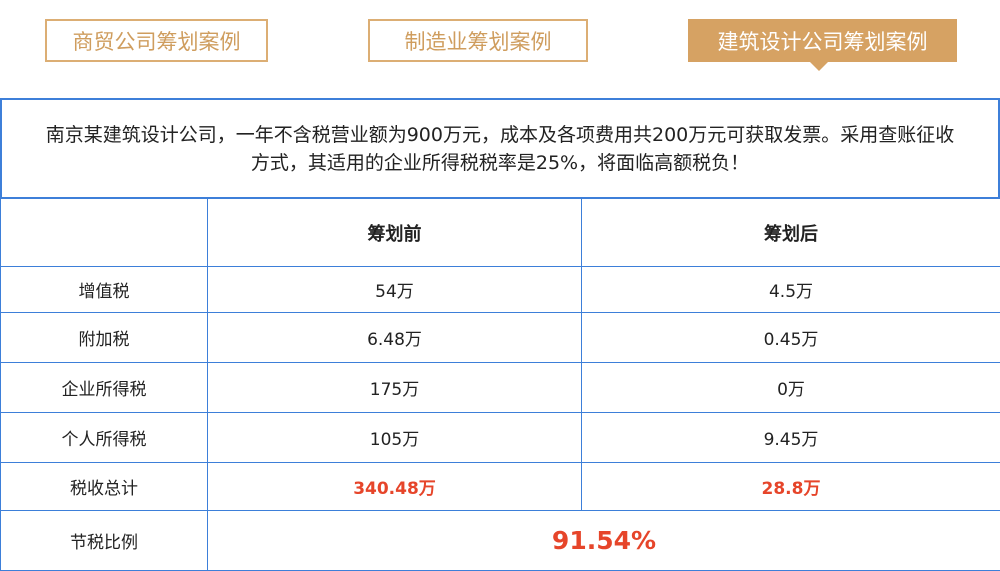  I want to click on row-label: 附加税, so click(104, 337).